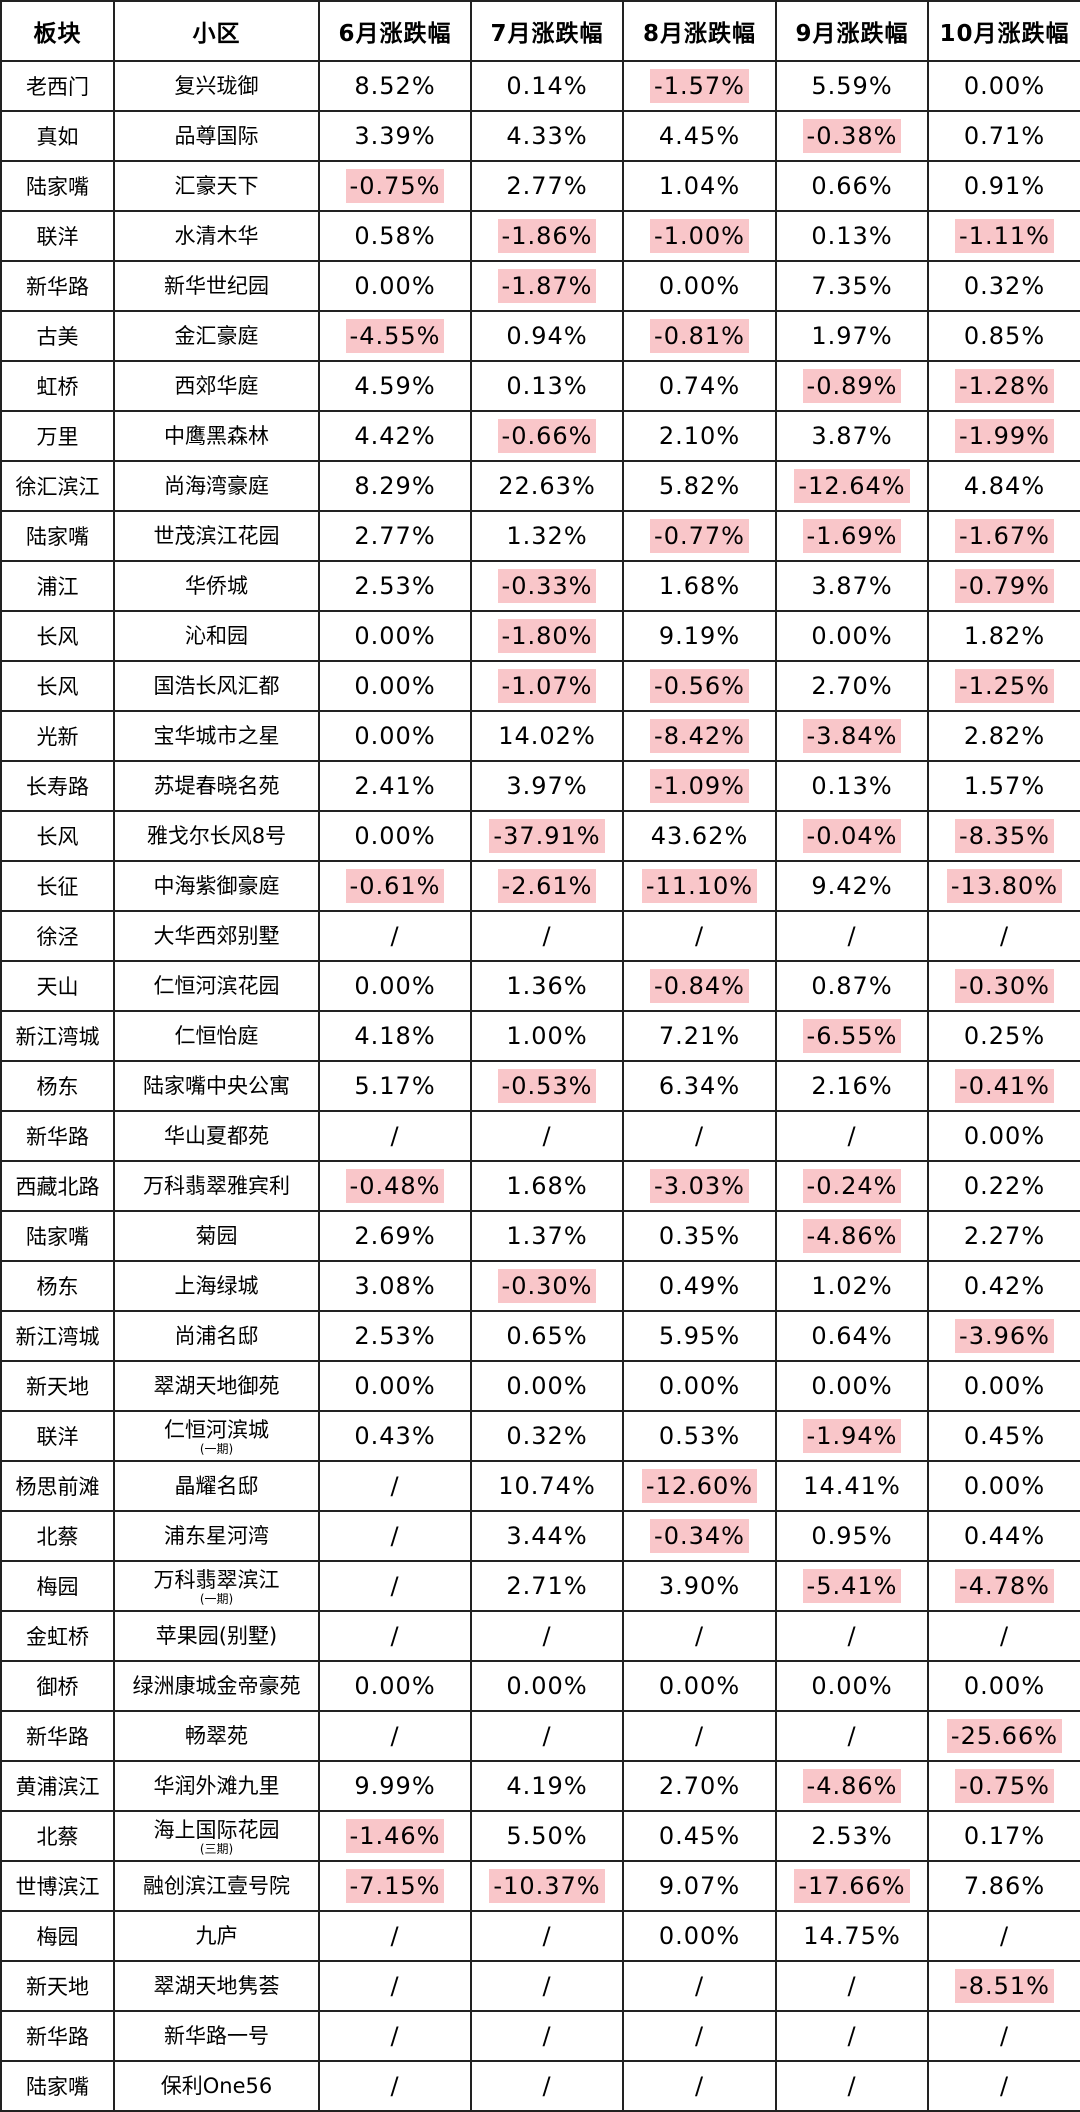  What do you see at coordinates (540, 186) in the screenshot?
I see `table-row: 陆家嘴 汇豪天下 -0.75% 2.77% 1.04% 0.66% 0.91%` at bounding box center [540, 186].